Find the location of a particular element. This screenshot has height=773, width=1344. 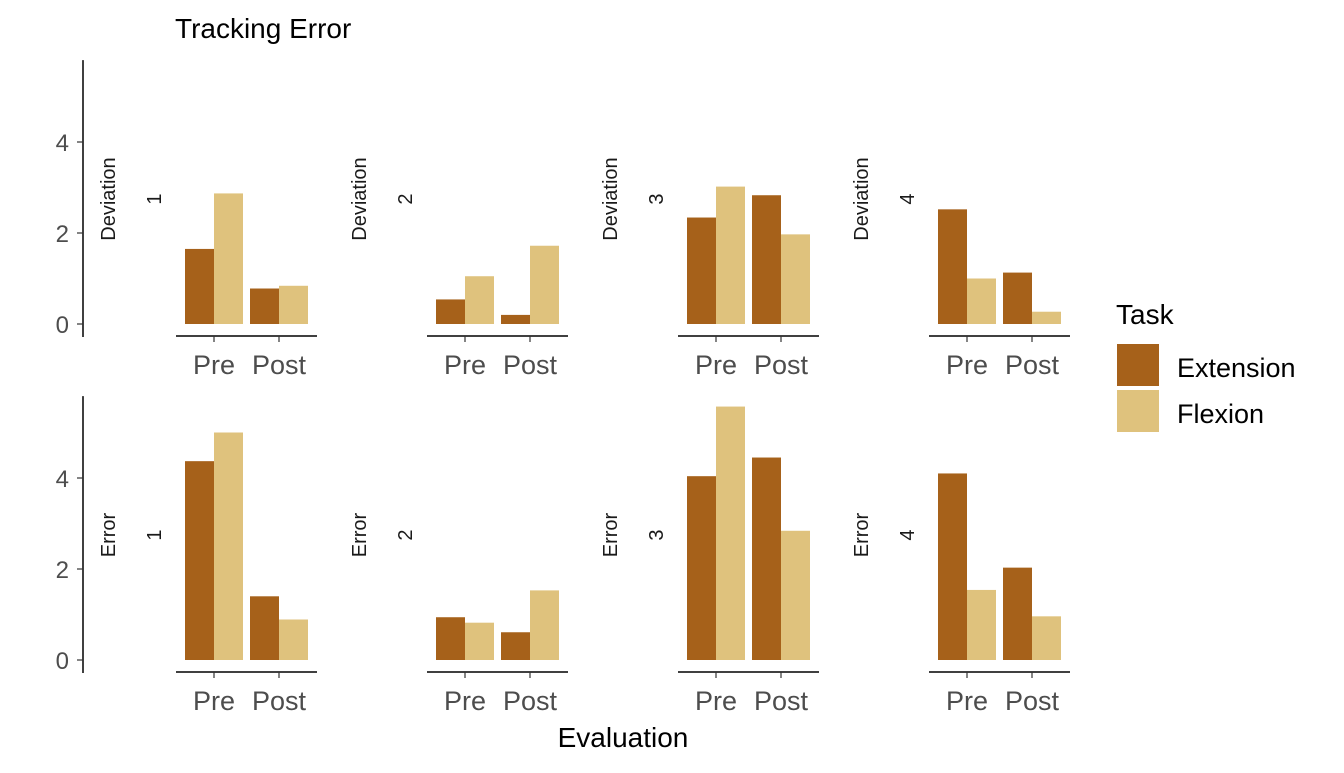

chart-title: Tracking Error is located at coordinates (263, 28).